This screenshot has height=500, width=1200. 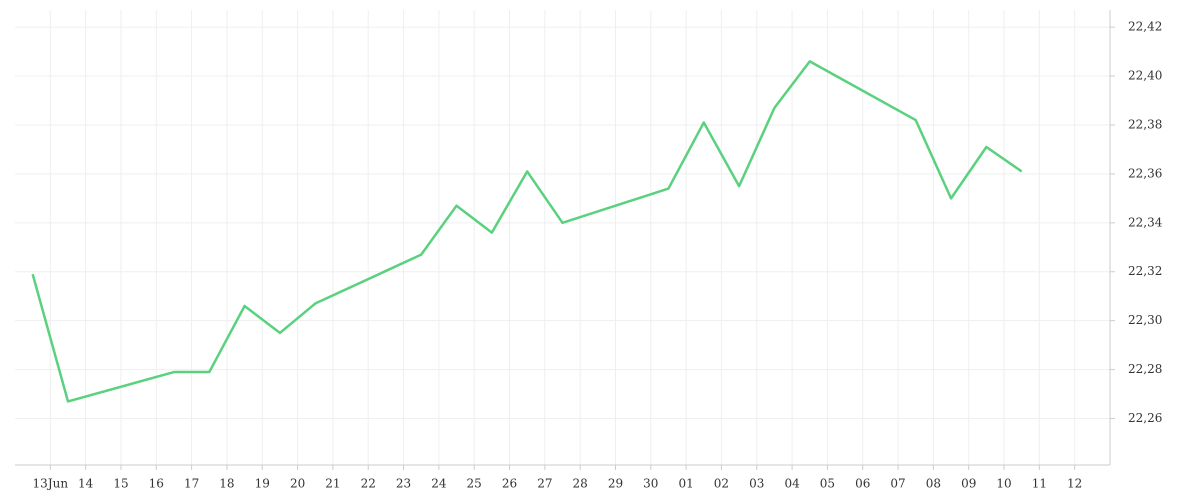 I want to click on x-tick-label: 27, so click(x=544, y=484).